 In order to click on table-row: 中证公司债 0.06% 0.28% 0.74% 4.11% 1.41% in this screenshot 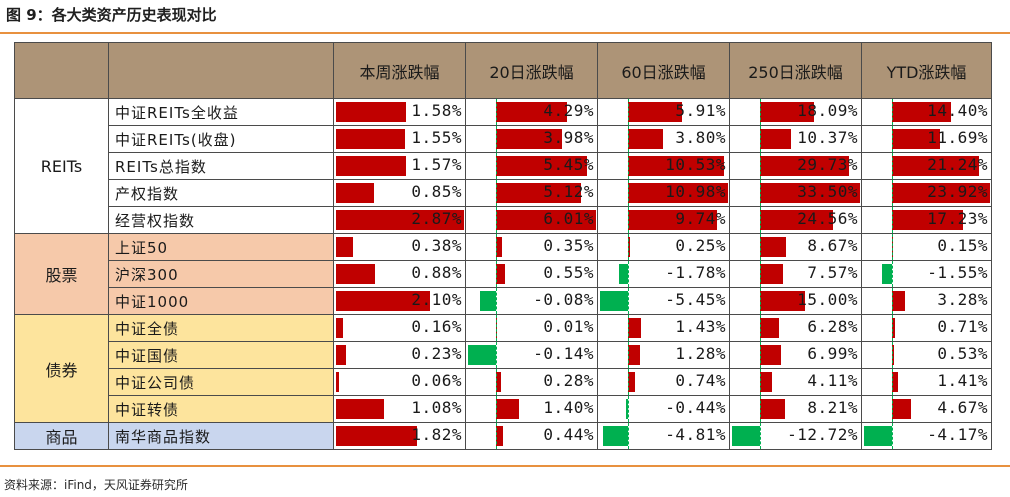, I will do `click(503, 382)`.